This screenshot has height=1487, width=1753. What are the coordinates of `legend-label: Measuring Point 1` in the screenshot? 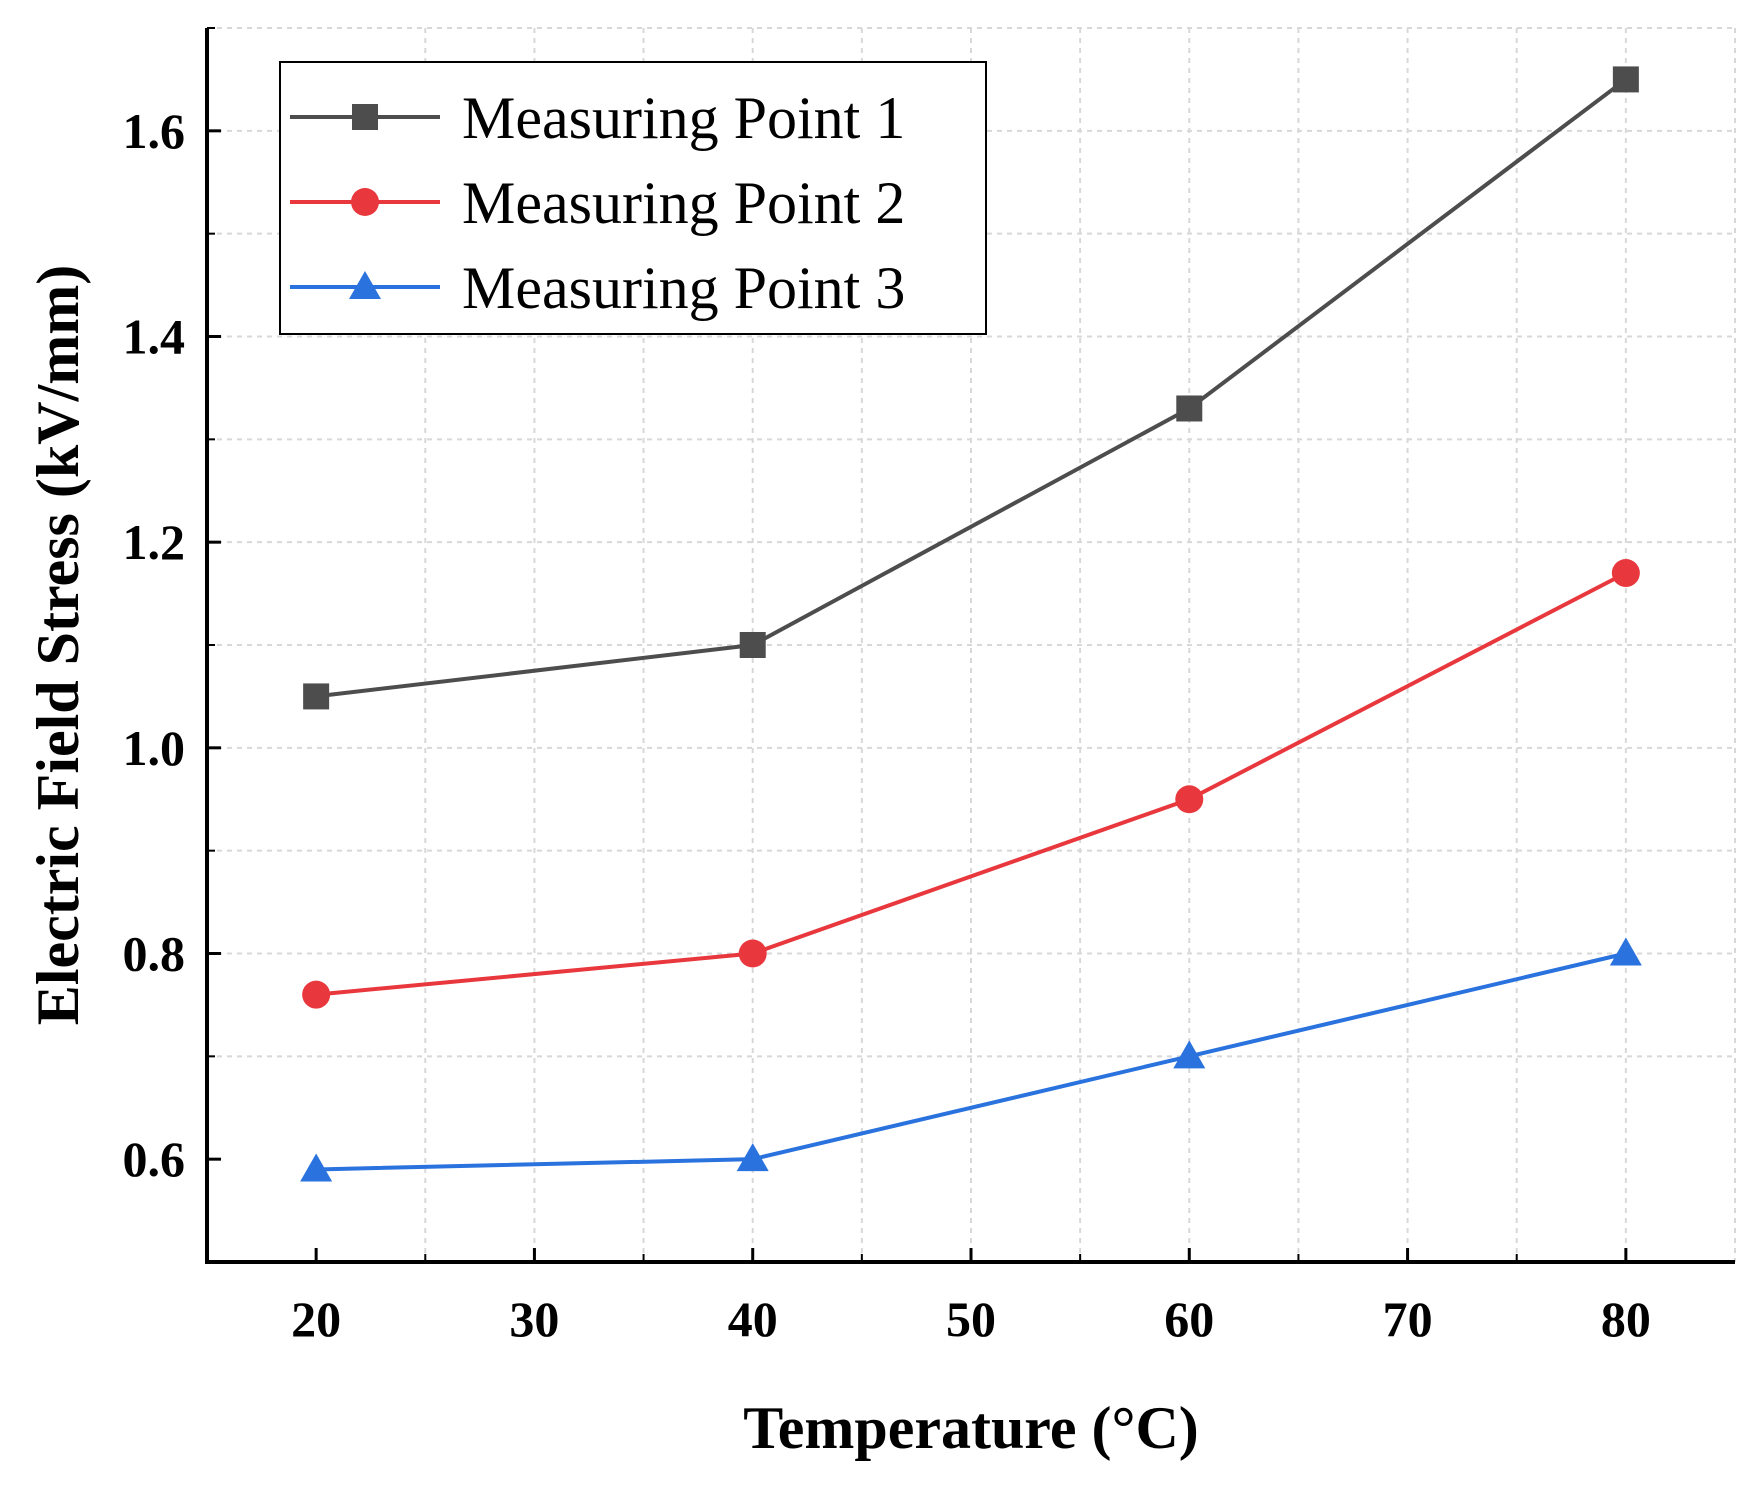 It's located at (683, 118).